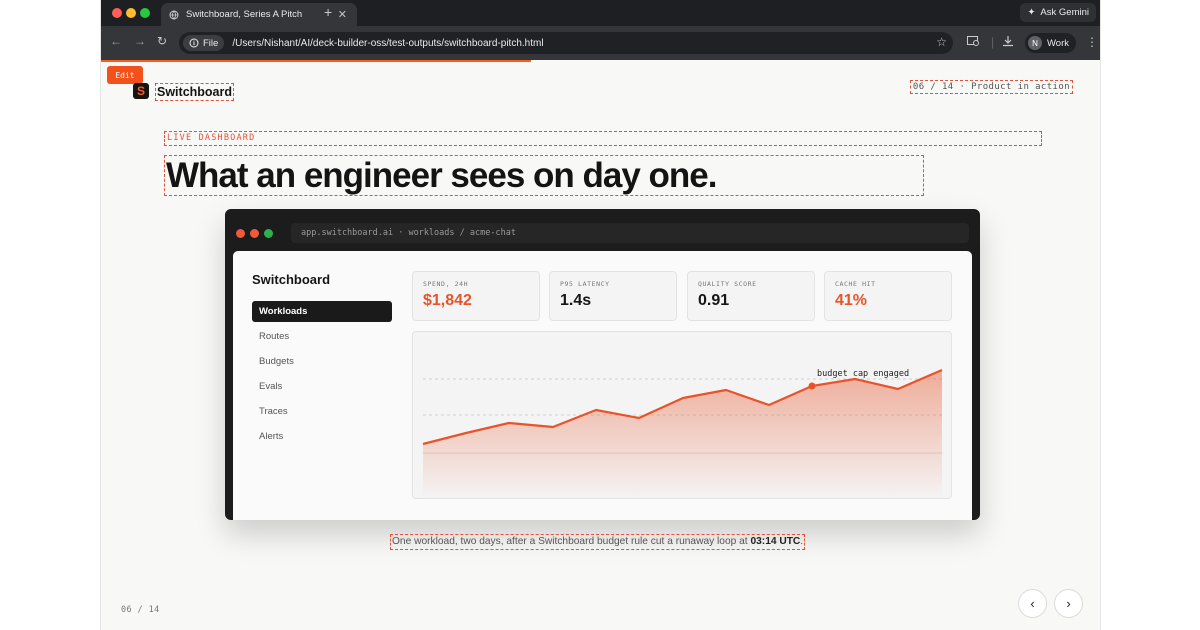 This screenshot has height=630, width=1200. Describe the element at coordinates (863, 374) in the screenshot. I see `budget-cap-annotation: budget cap engaged` at that location.